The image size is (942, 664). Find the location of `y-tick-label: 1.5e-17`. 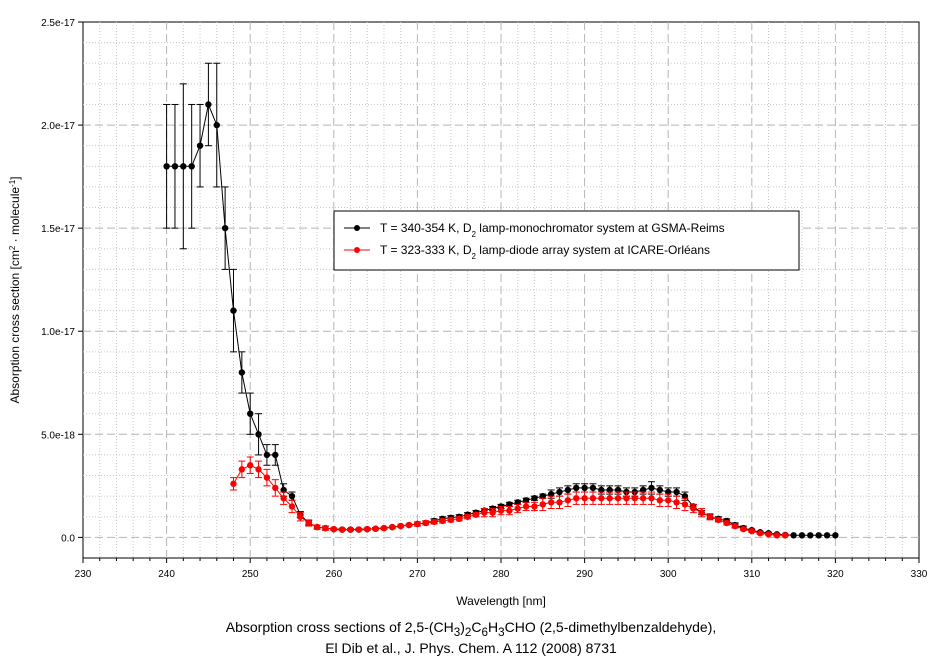

y-tick-label: 1.5e-17 is located at coordinates (58, 229).